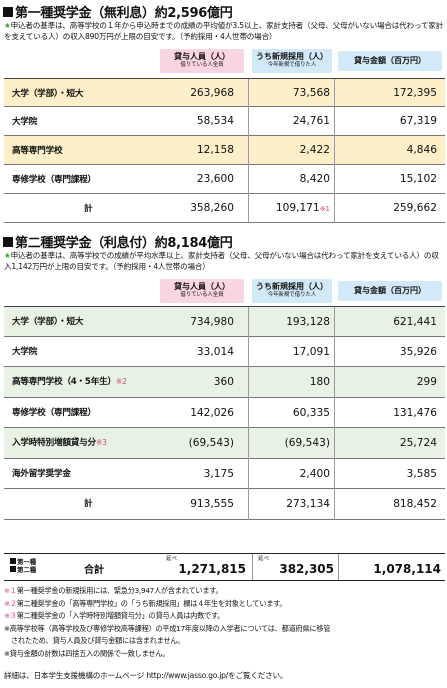 This screenshot has width=447, height=688. I want to click on table-row: 高等専門学校（4・5年生）※2 360 180 299, so click(224, 382).